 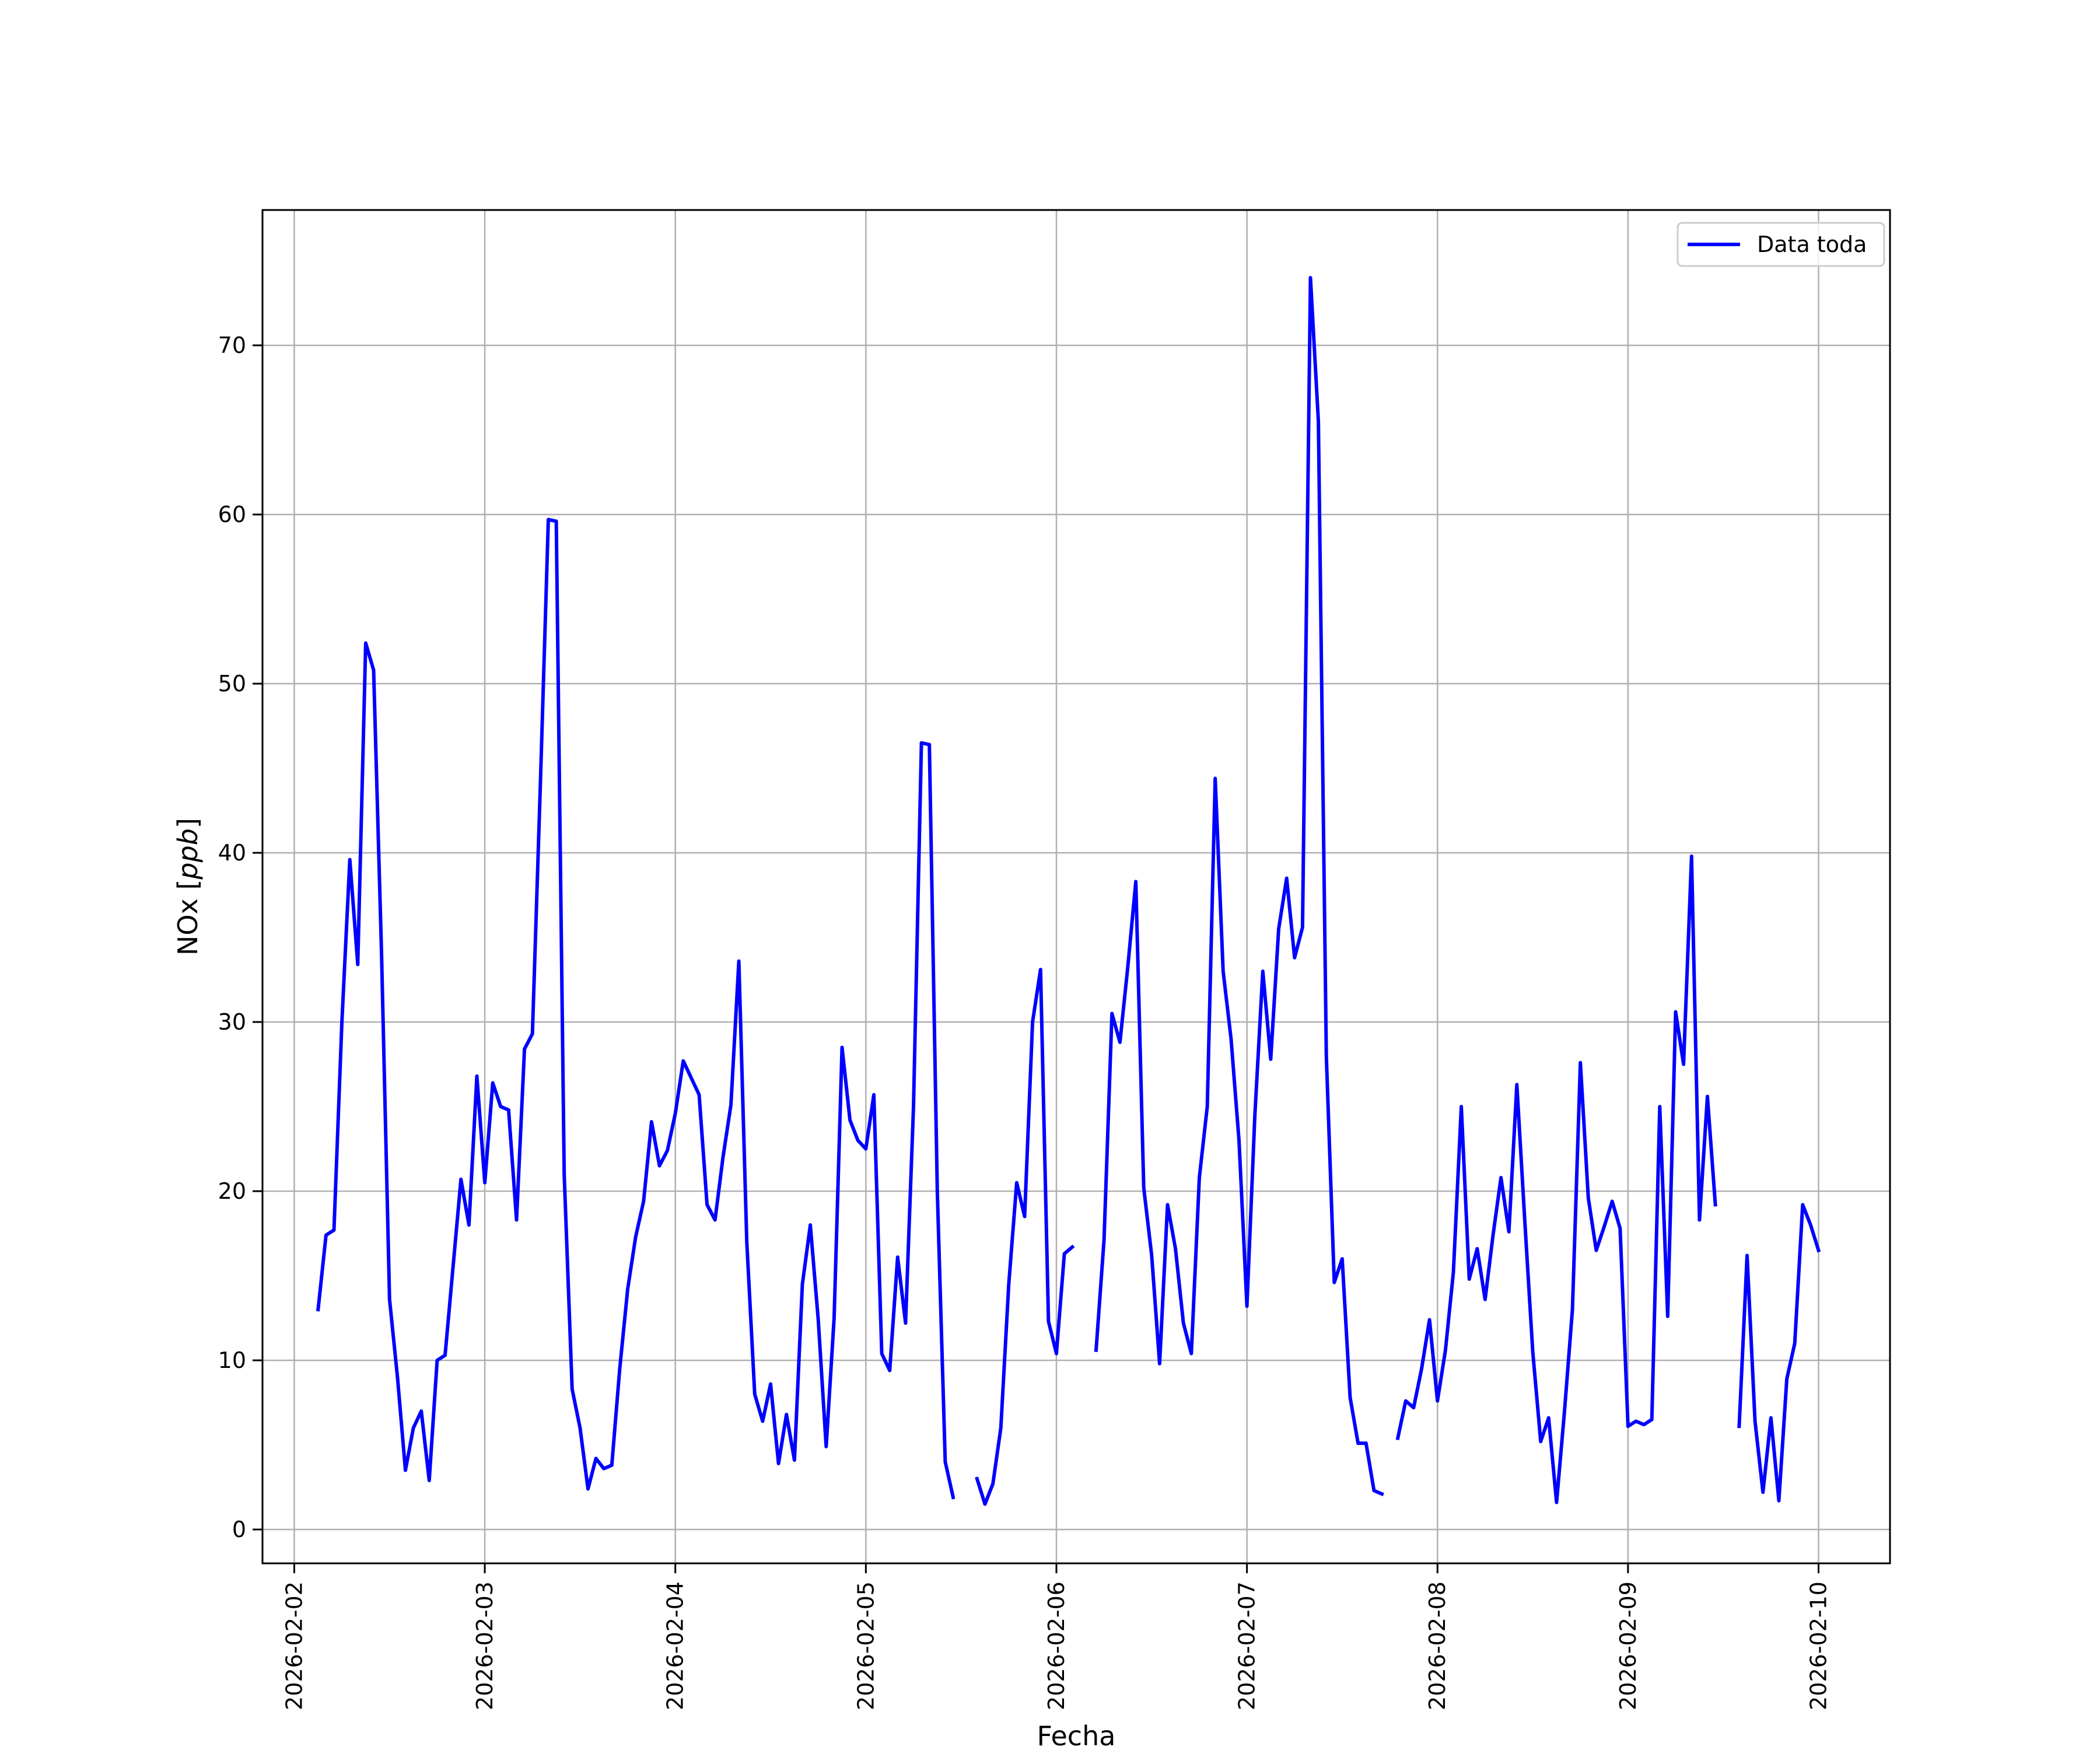 I want to click on x-tick-label: 2026-02-07, so click(x=1247, y=1645).